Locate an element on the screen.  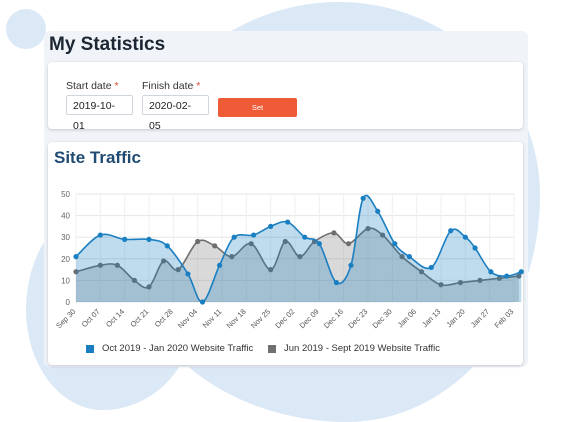
start-date-label: Start date * is located at coordinates (92, 86).